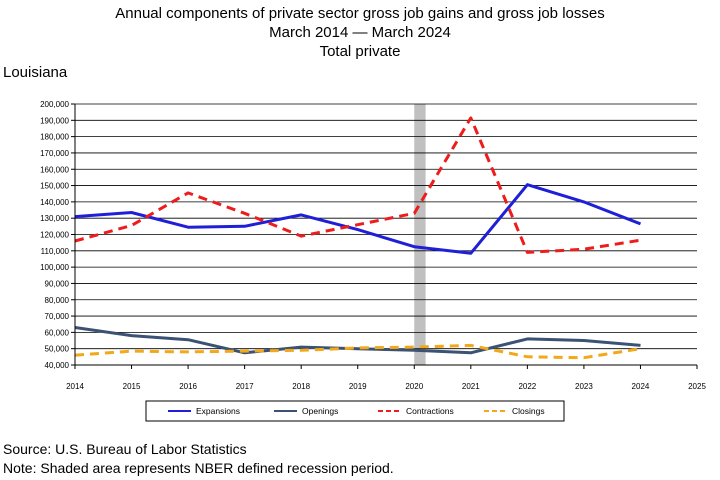 The image size is (720, 480). I want to click on legend-label-openings: Openings, so click(320, 411).